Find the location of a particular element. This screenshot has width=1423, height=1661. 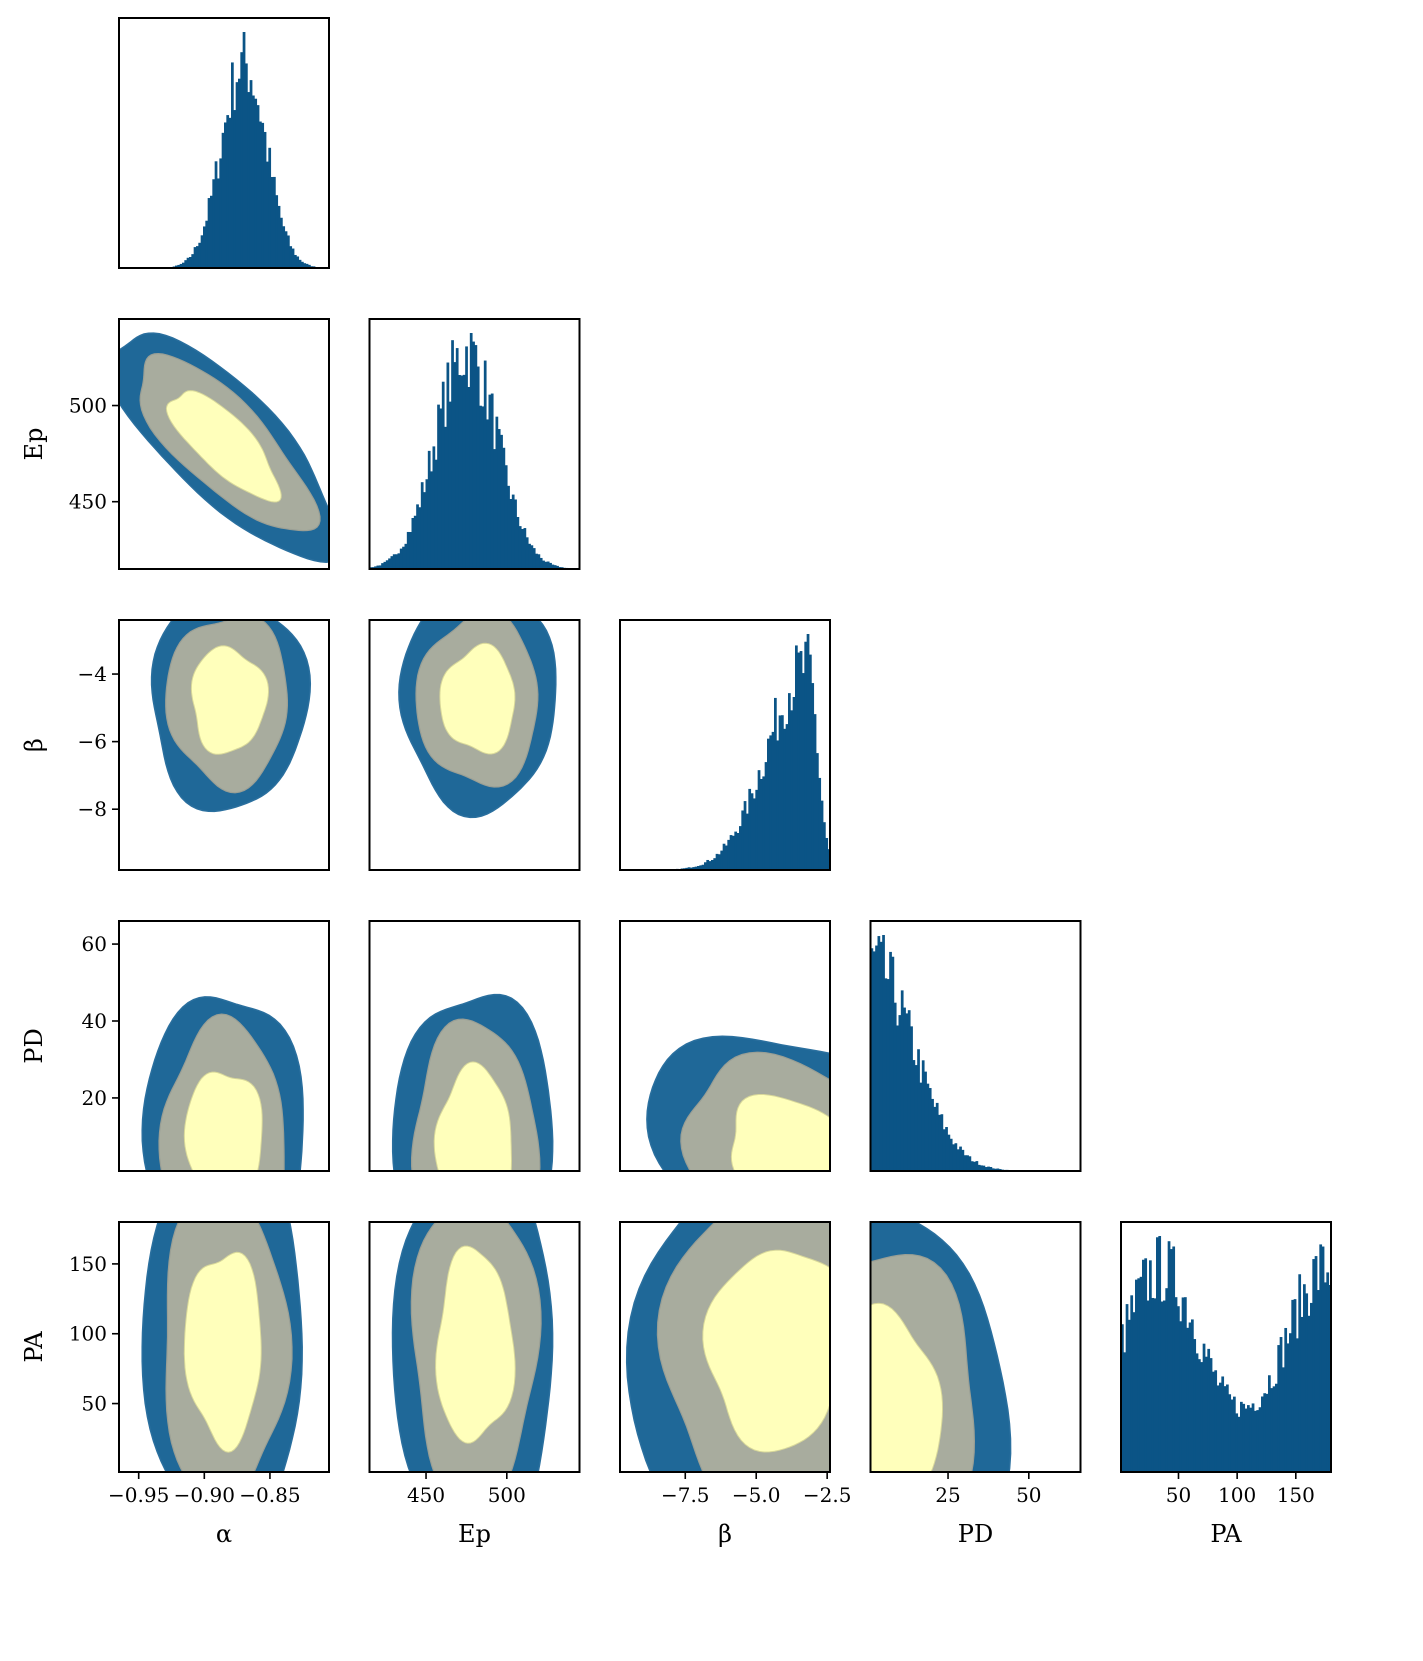

x-tick-label: 50 is located at coordinates (1178, 1495).